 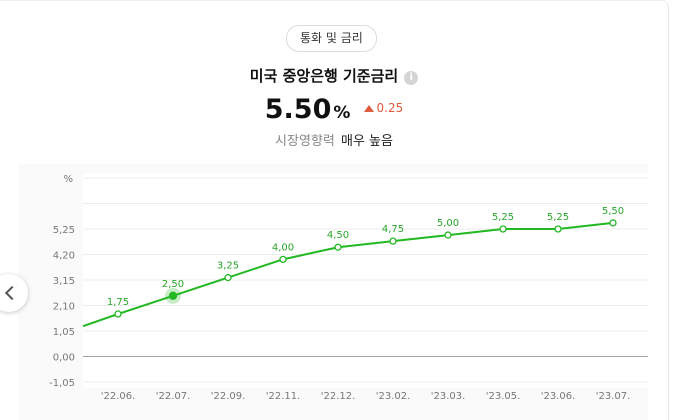 What do you see at coordinates (283, 247) in the screenshot?
I see `data-label: 4,00` at bounding box center [283, 247].